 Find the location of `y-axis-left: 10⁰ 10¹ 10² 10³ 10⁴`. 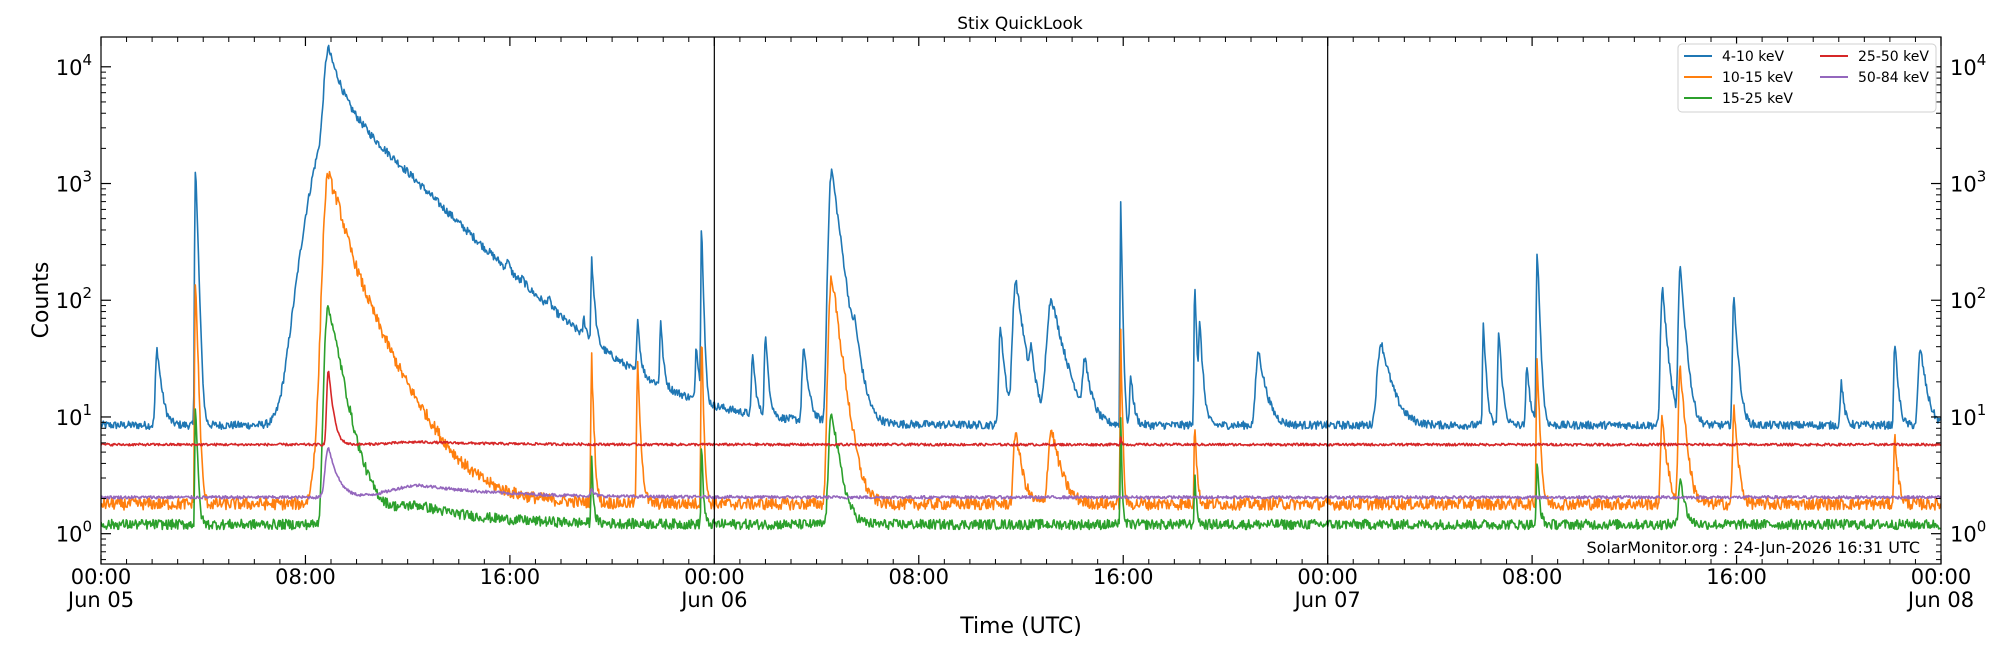

y-axis-left: 10⁰ 10¹ 10² 10³ 10⁴ is located at coordinates (83, 306).